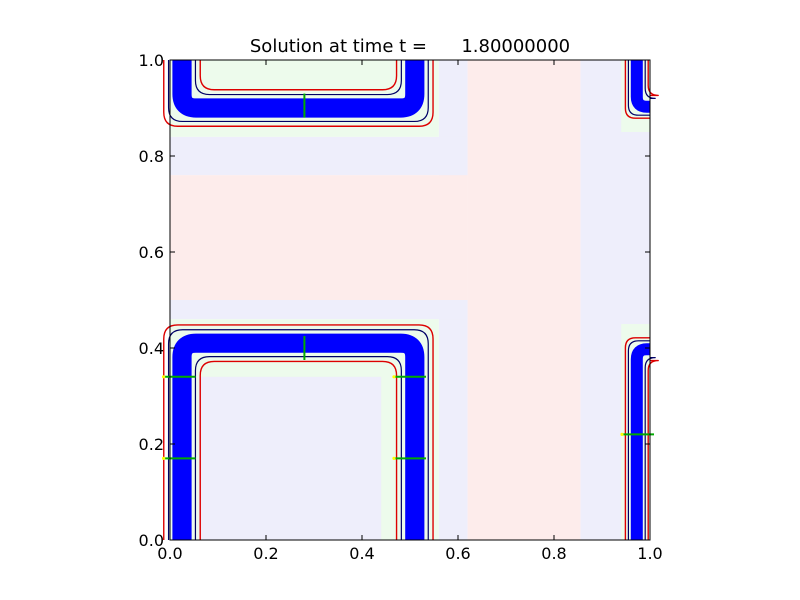 This screenshot has height=600, width=800. Describe the element at coordinates (169, 553) in the screenshot. I see `x-tick-label: 0.0` at that location.